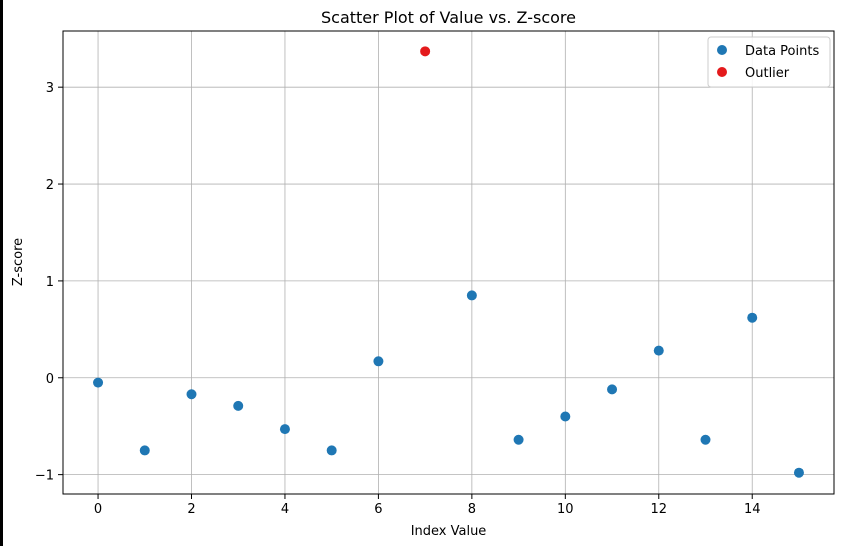 The height and width of the screenshot is (546, 845). I want to click on x-axis: 0 2 4 6 8 10 12 14, so click(427, 505).